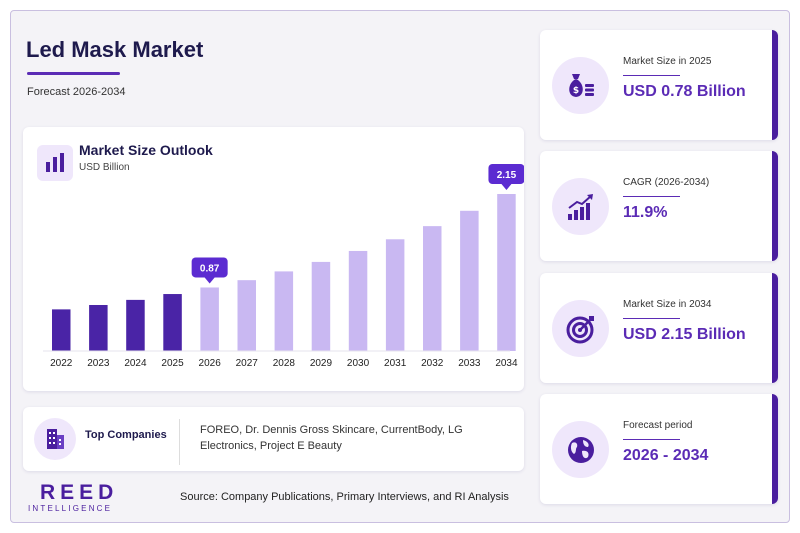 The height and width of the screenshot is (533, 800). I want to click on x-tick-label: 2027, so click(247, 363).